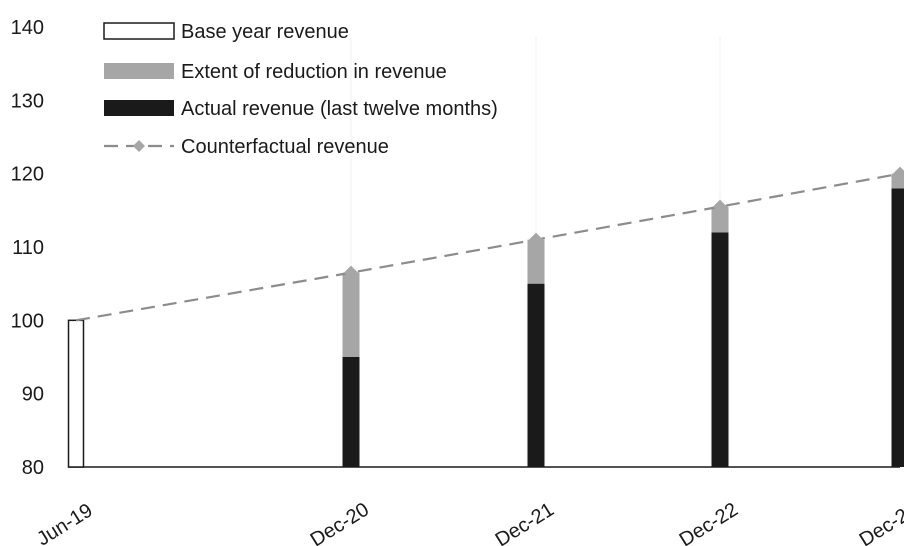 The height and width of the screenshot is (546, 904). What do you see at coordinates (139, 108) in the screenshot?
I see `legend-swatch-actual` at bounding box center [139, 108].